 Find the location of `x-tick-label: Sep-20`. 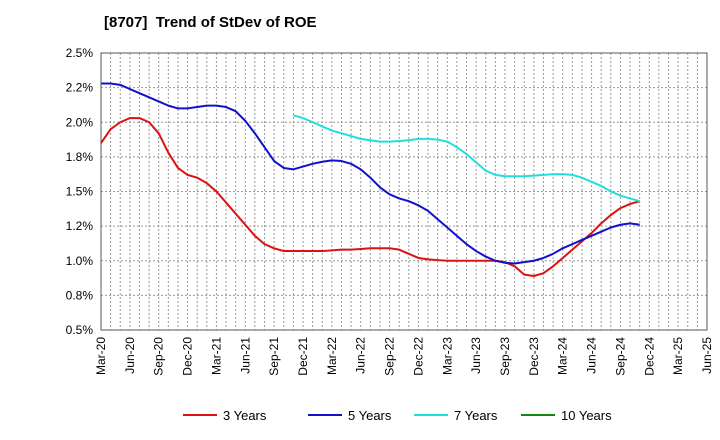

x-tick-label: Sep-20 is located at coordinates (159, 356).